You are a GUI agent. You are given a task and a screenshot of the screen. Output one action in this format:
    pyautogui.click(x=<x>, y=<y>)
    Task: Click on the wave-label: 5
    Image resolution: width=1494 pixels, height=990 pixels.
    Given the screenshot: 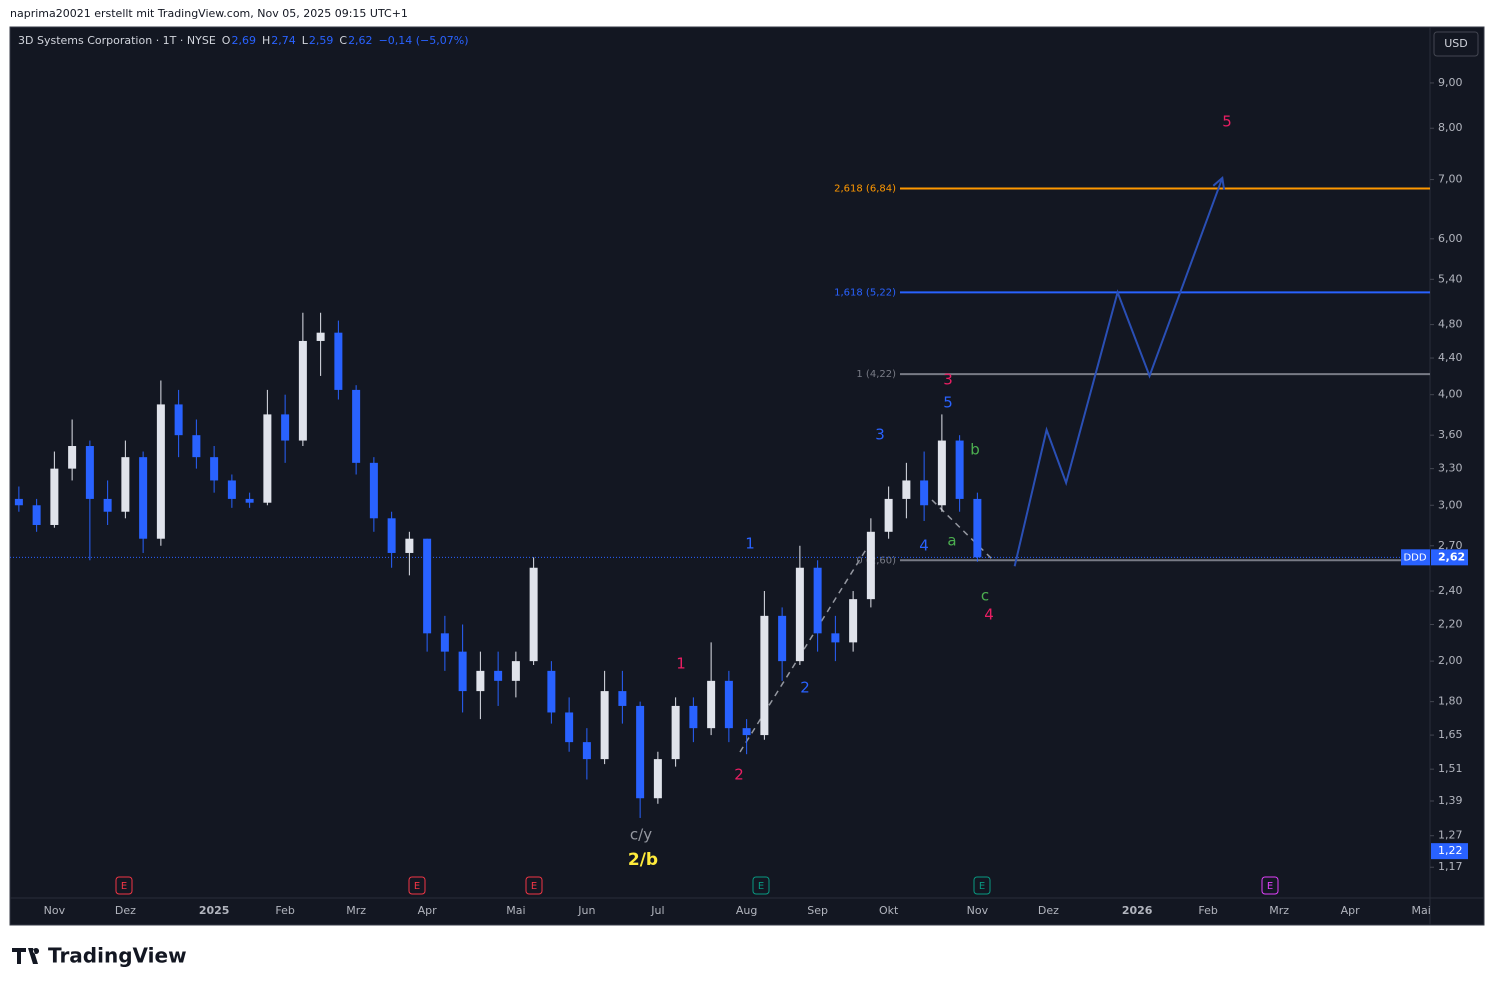 What is the action you would take?
    pyautogui.click(x=948, y=403)
    